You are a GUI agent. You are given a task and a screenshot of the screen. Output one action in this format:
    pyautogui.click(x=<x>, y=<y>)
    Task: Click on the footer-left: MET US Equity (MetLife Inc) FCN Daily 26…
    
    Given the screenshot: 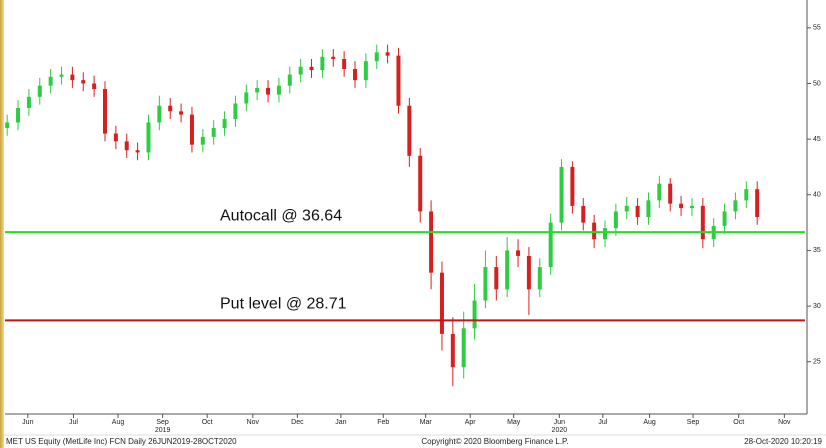 What is the action you would take?
    pyautogui.click(x=121, y=441)
    